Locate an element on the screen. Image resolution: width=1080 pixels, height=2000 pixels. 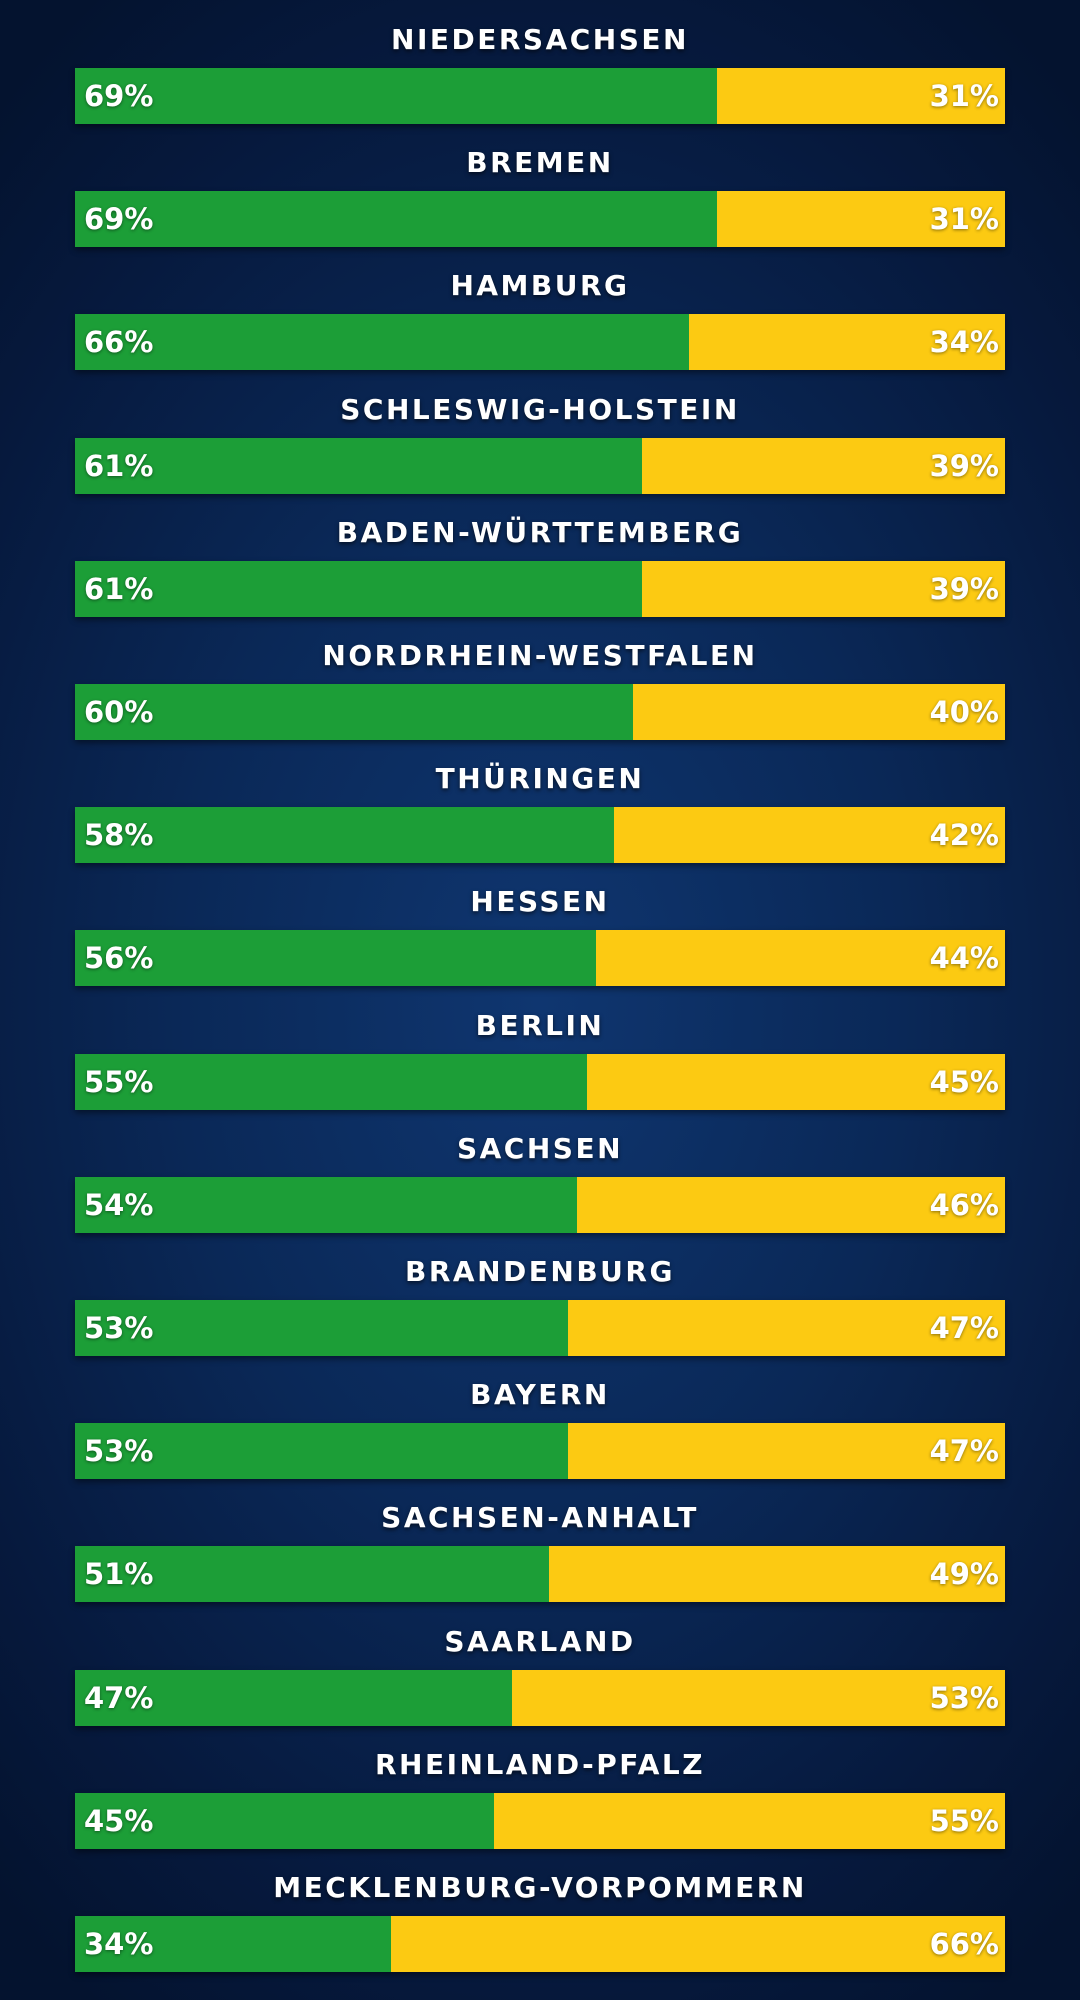
chart-row: SACHSEN 54% 46% is located at coordinates (540, 1181).